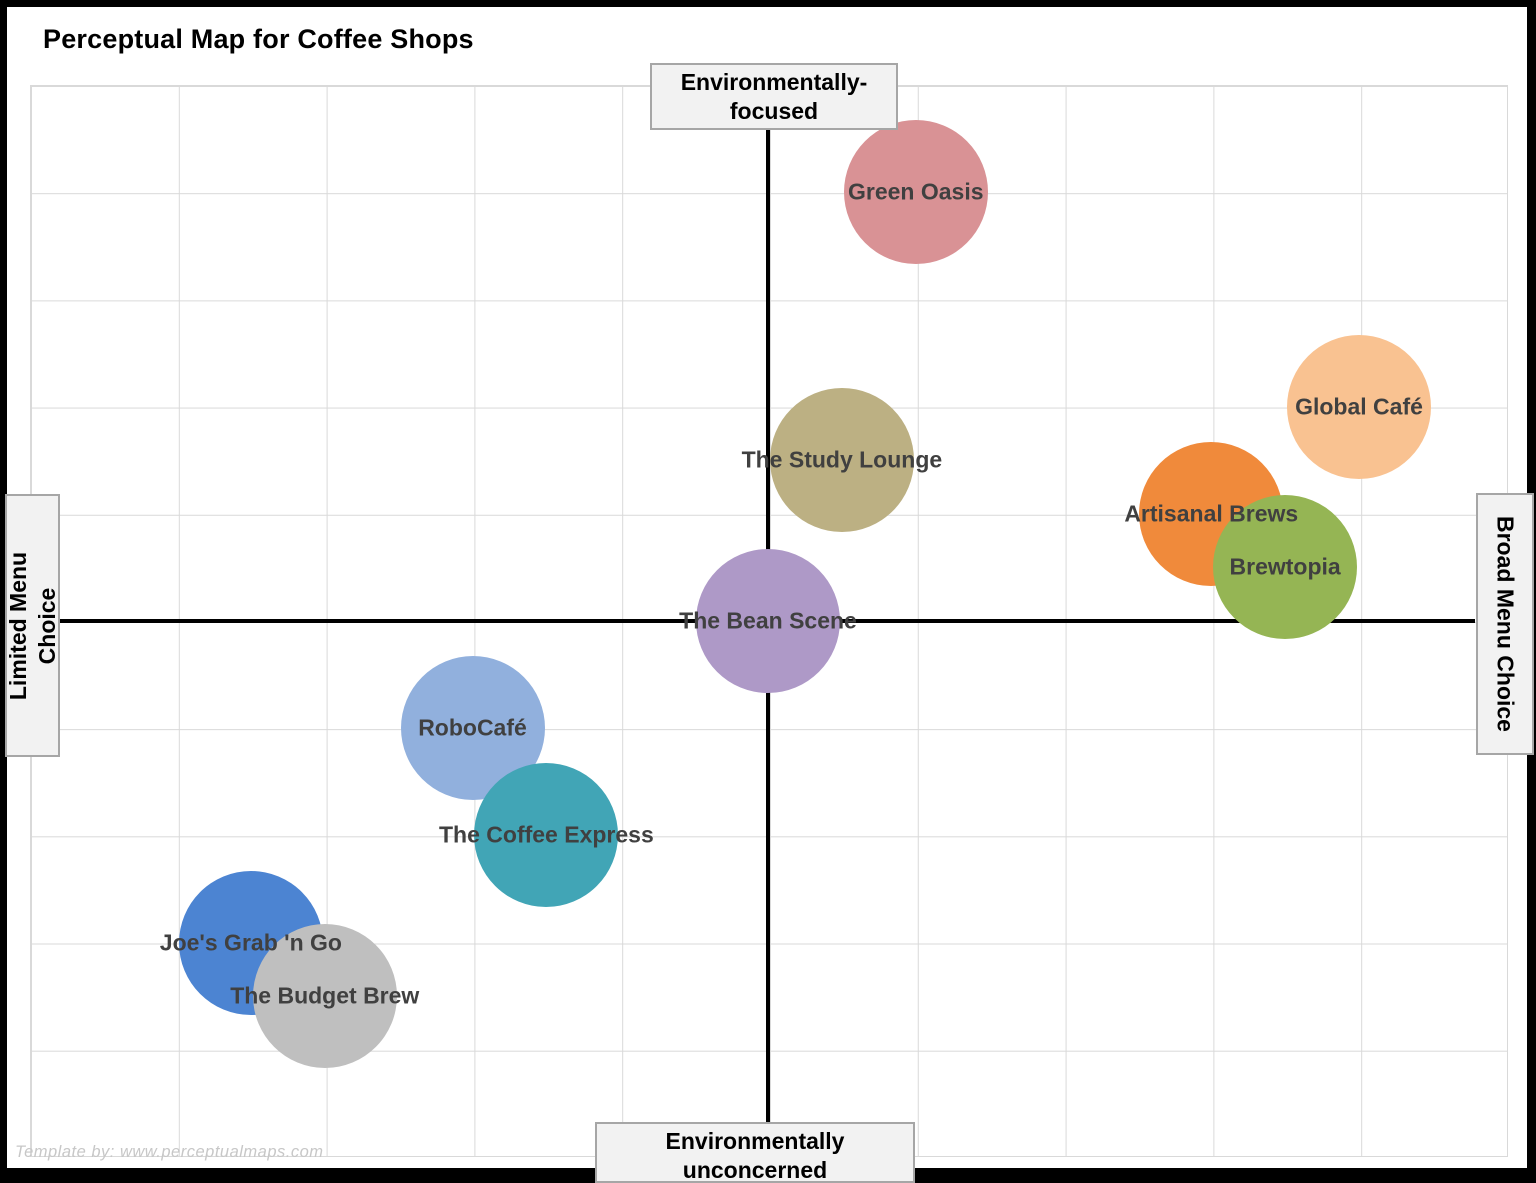 The image size is (1536, 1183). Describe the element at coordinates (768, 3) in the screenshot. I see `frame-border-top` at that location.